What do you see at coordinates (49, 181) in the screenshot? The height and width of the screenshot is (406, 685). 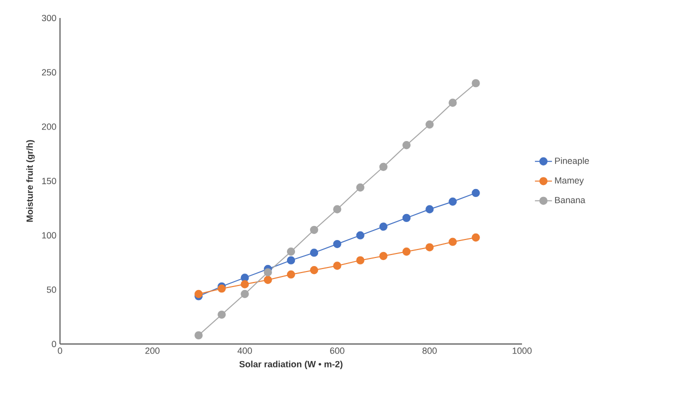 I see `y-tick-label: 150` at bounding box center [49, 181].